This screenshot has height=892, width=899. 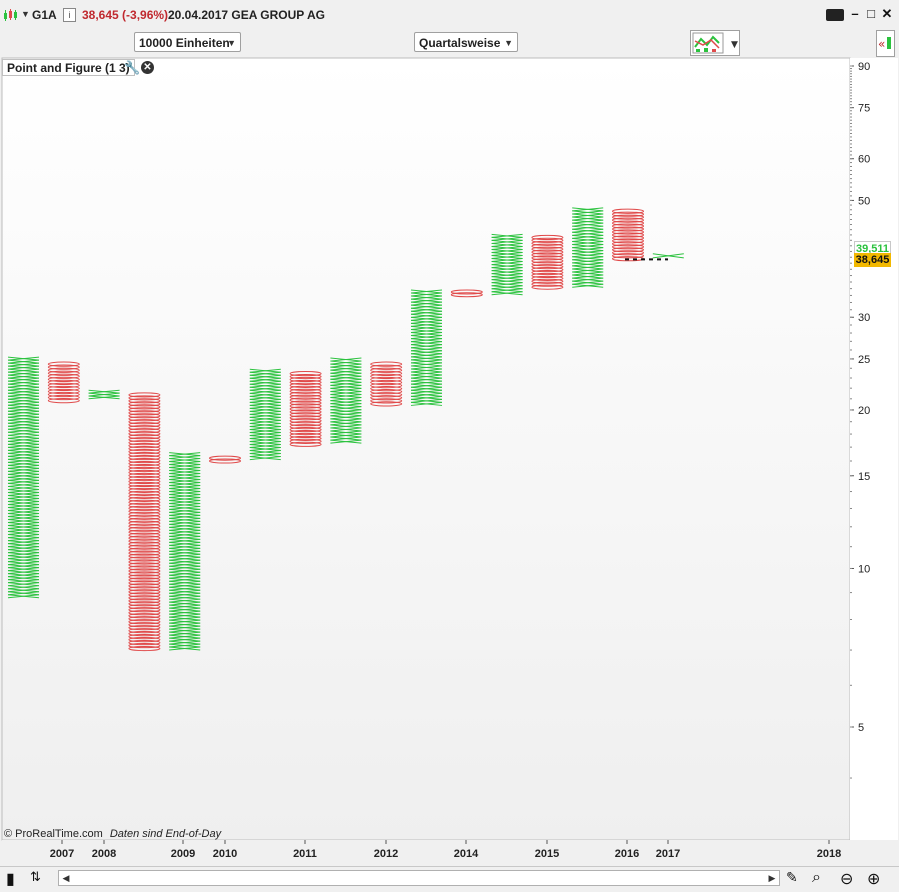 I want to click on candlestick-small-icon: ▮, so click(x=10, y=879).